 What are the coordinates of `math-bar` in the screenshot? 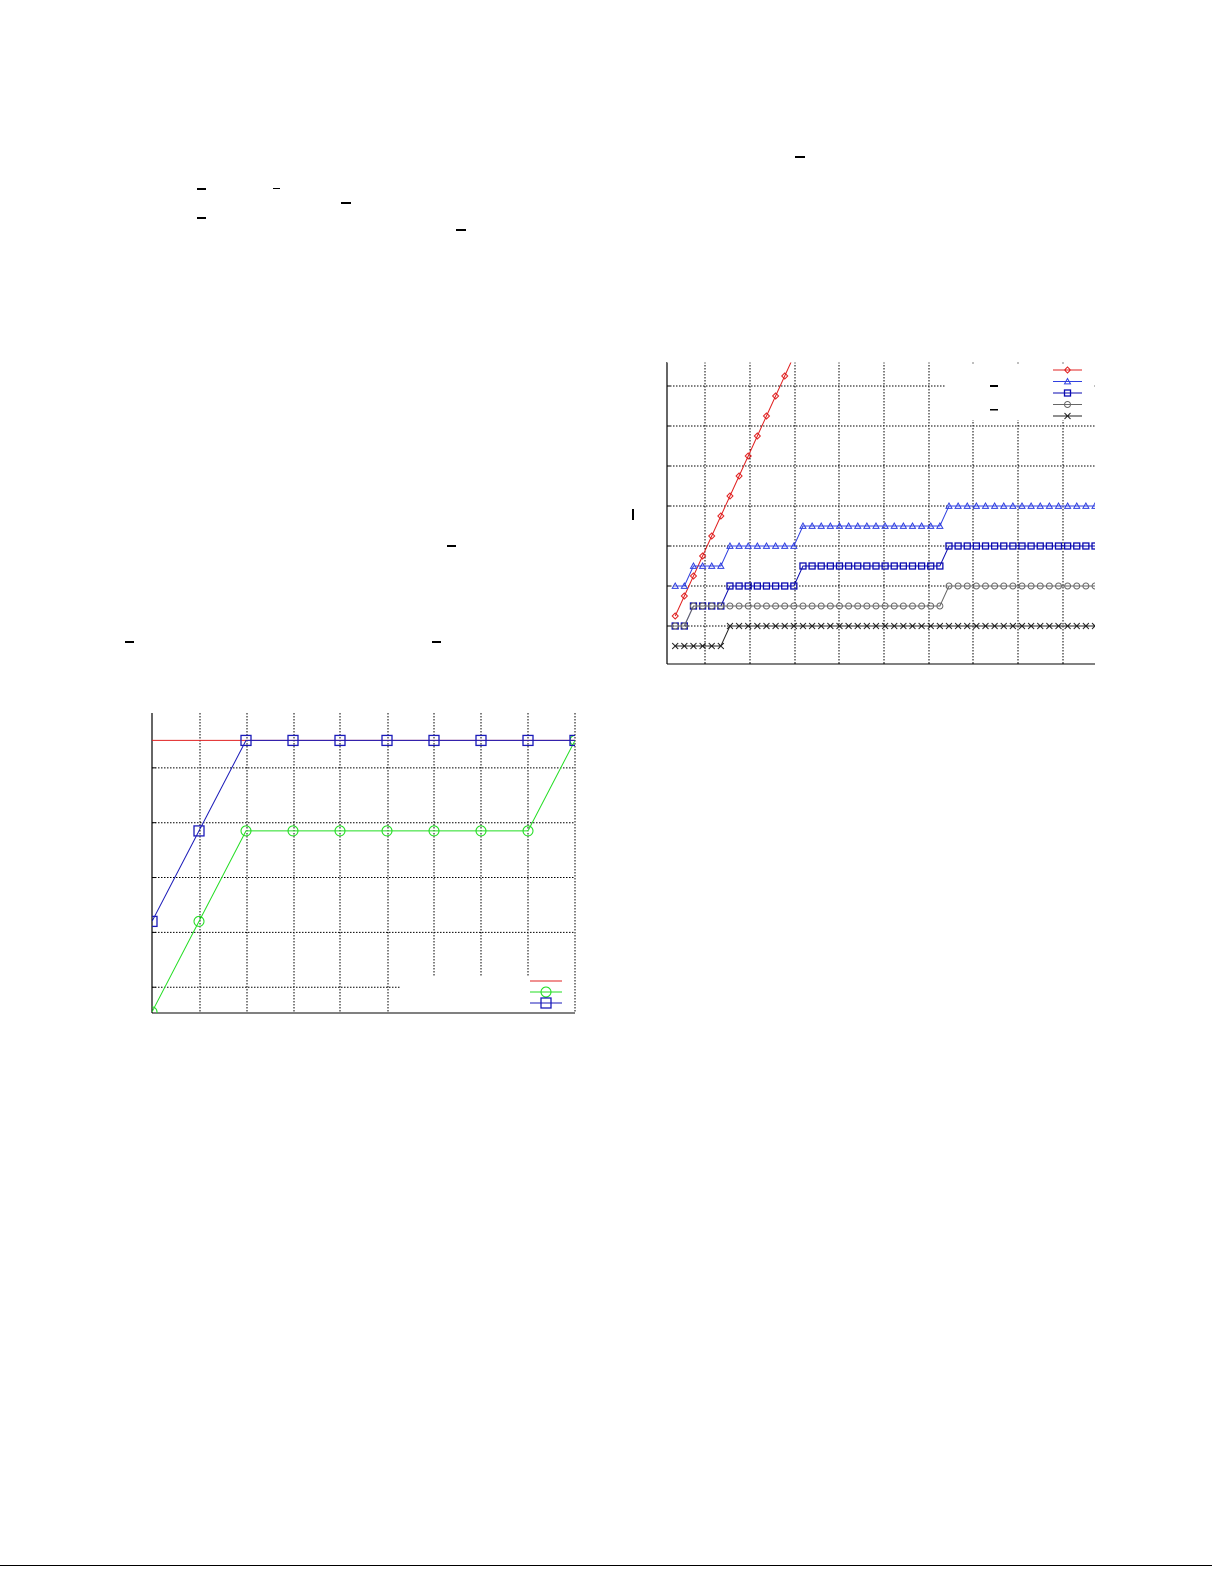 It's located at (633, 514).